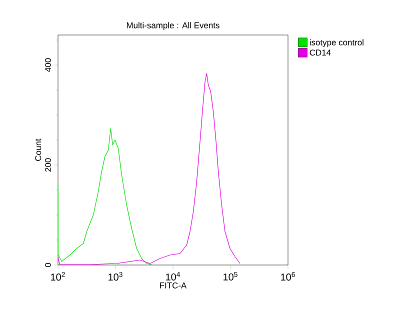  What do you see at coordinates (38, 149) in the screenshot?
I see `y-axis-title: Count` at bounding box center [38, 149].